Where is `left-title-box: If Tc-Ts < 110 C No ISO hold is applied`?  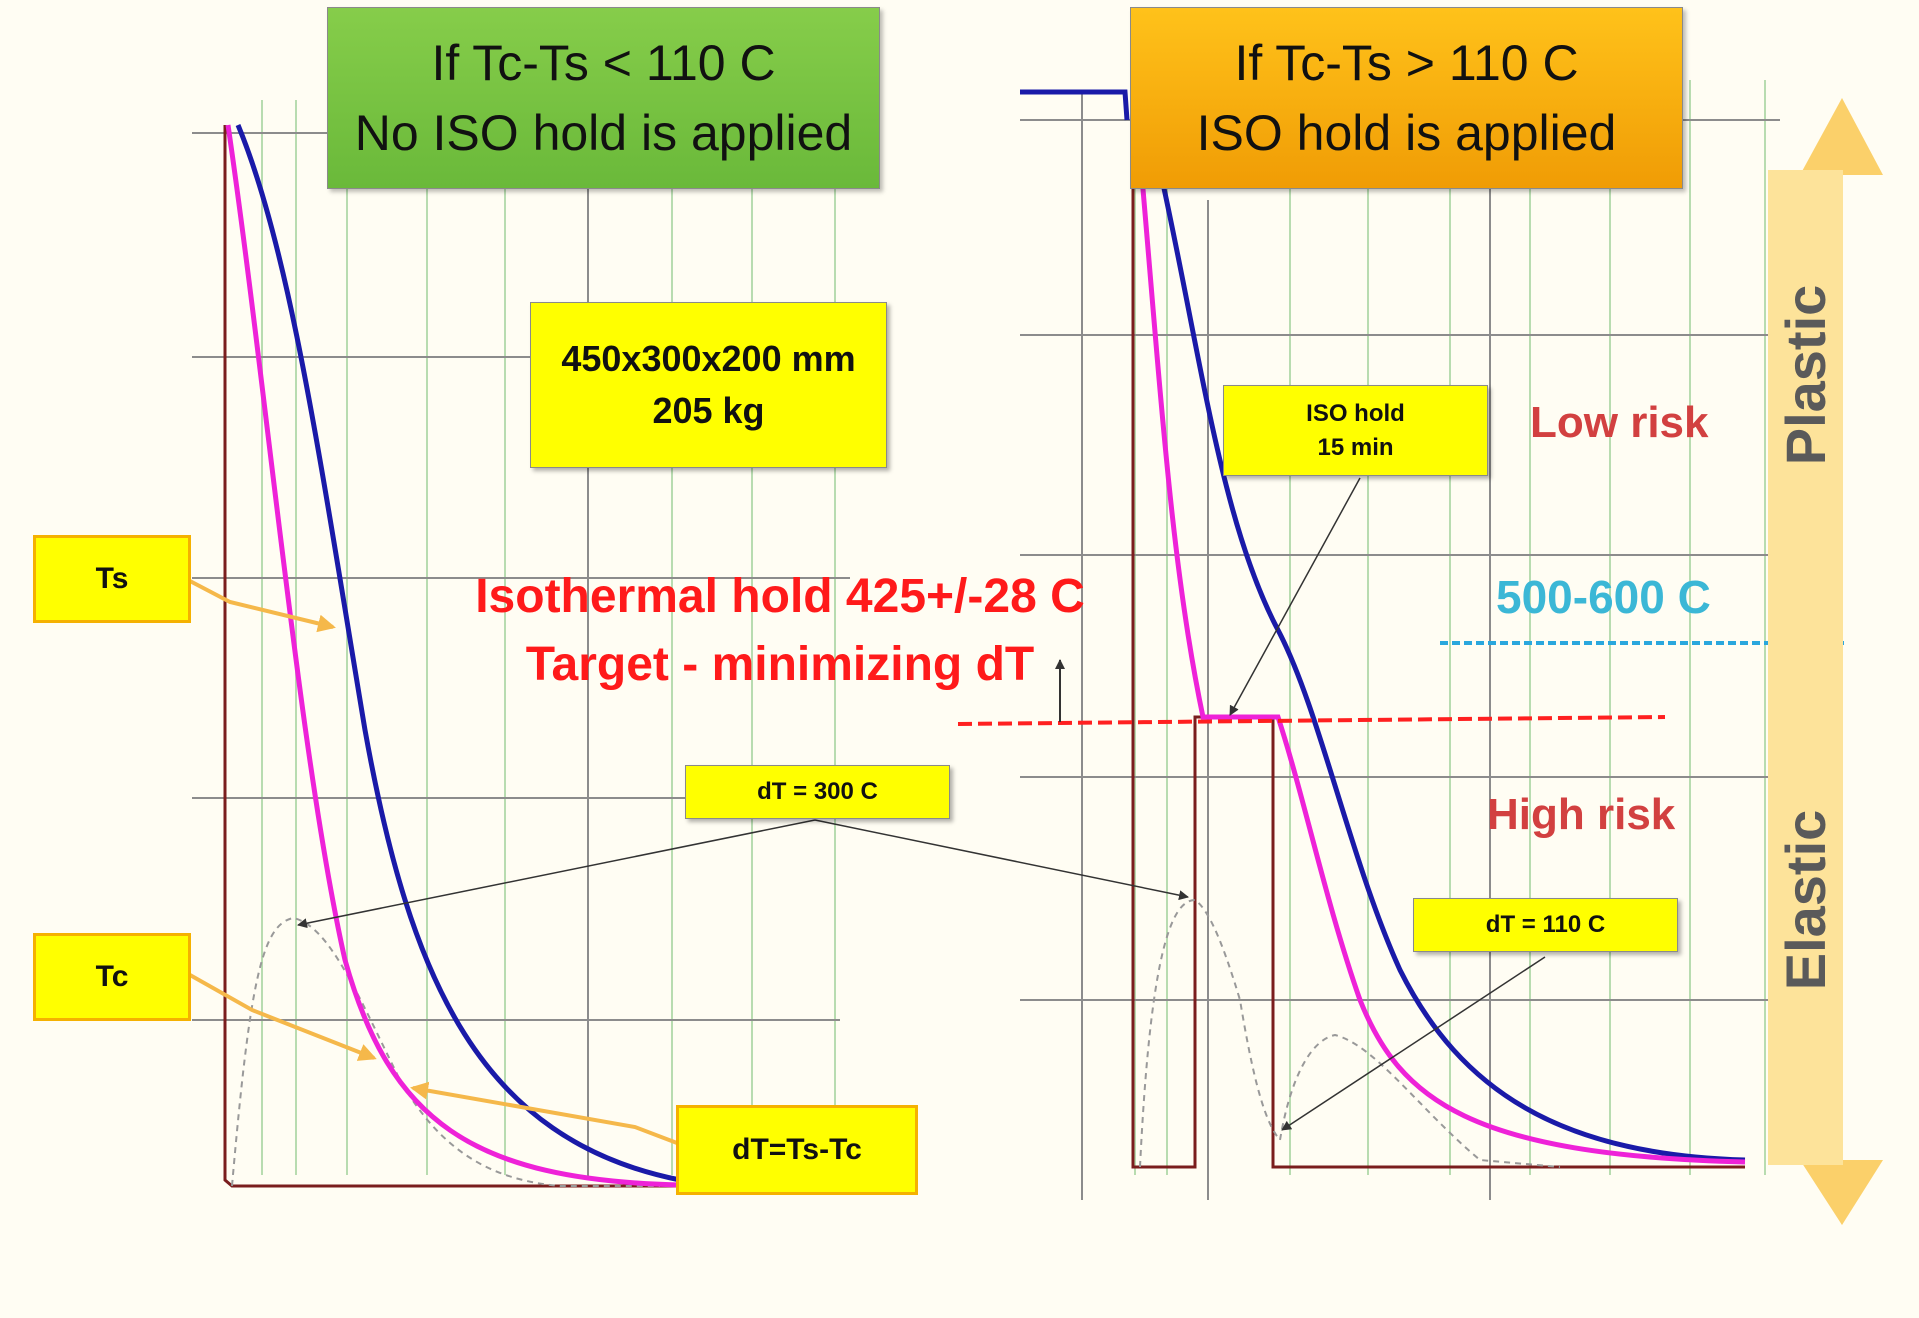
left-title-box: If Tc-Ts < 110 C No ISO hold is applied is located at coordinates (603, 98).